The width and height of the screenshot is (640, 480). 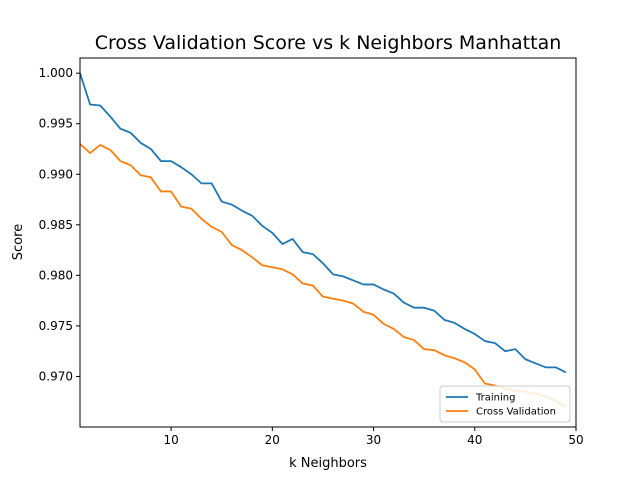 I want to click on x-tick-label: 10, so click(x=170, y=440).